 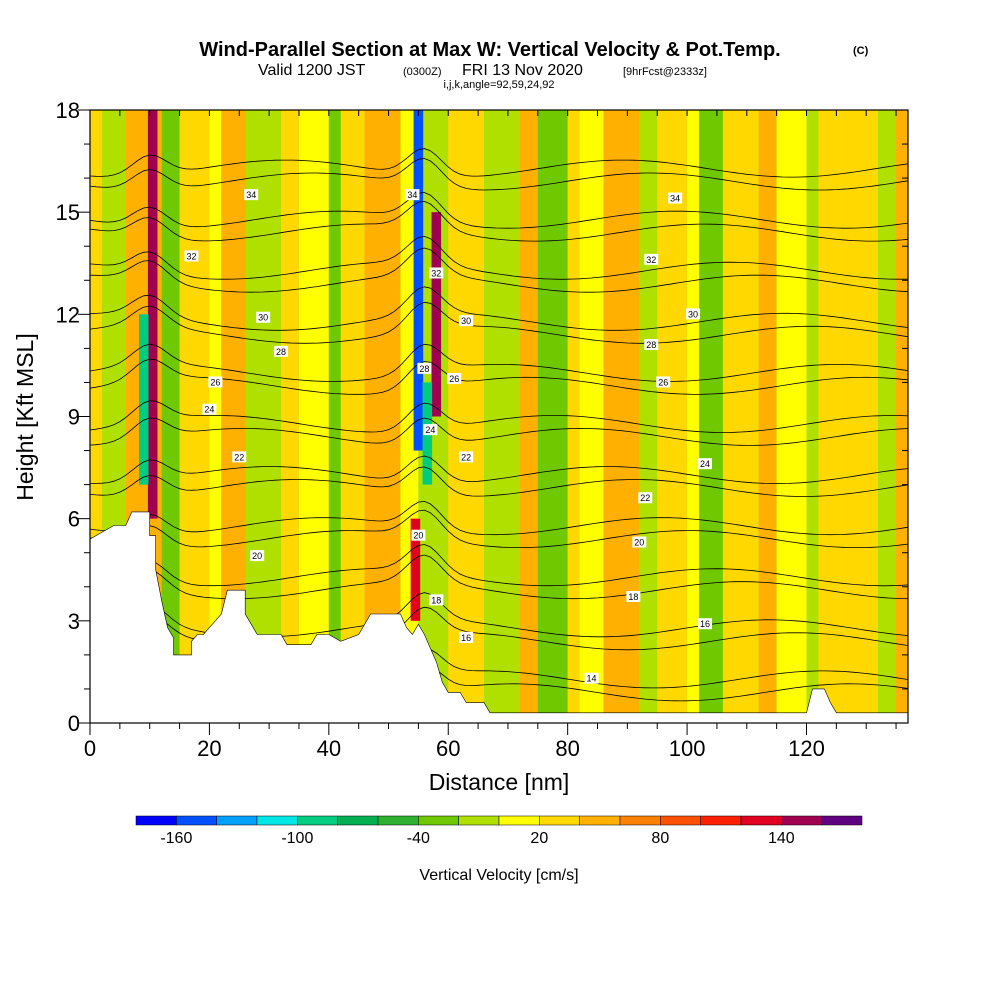 I want to click on isentrope-label-text: 34, so click(x=412, y=195).